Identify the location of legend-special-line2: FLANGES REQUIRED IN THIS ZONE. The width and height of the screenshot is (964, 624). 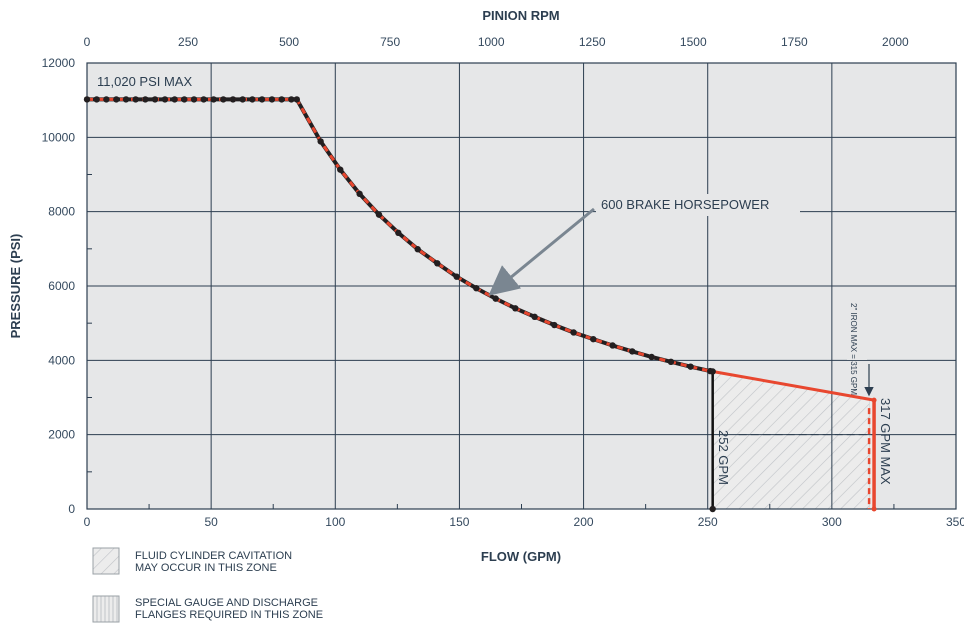
(229, 615).